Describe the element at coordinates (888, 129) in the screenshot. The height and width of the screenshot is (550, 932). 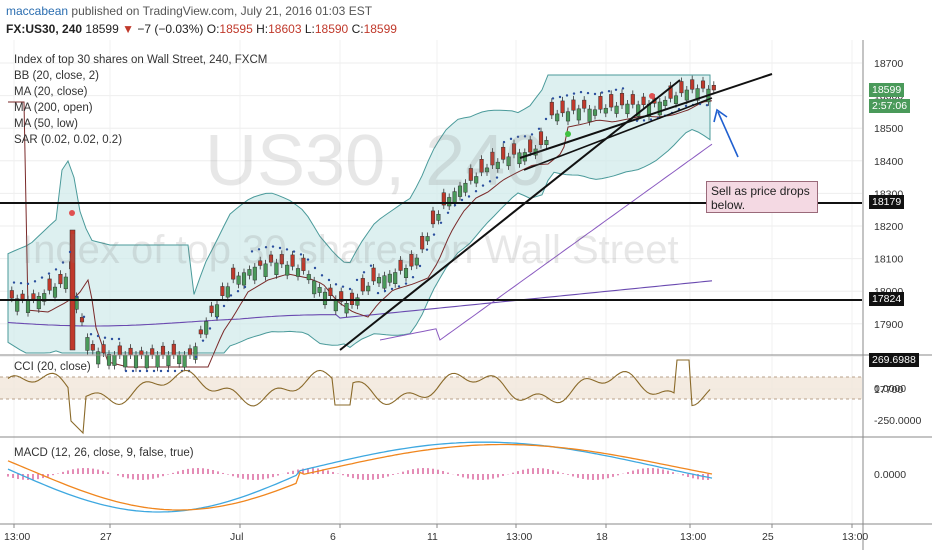
I see `price-tick: 18500` at that location.